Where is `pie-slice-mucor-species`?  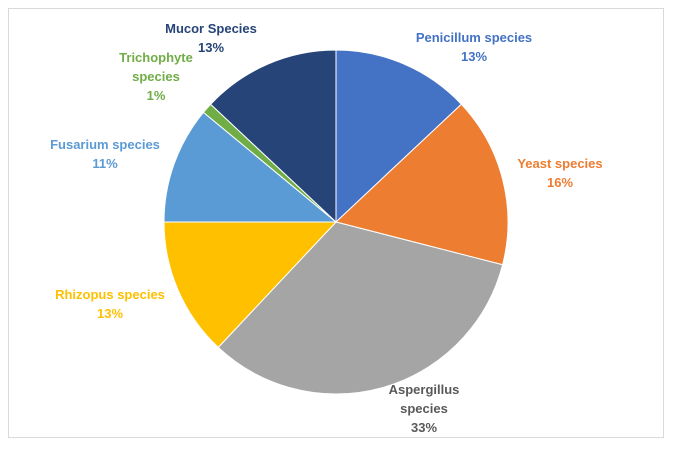 pie-slice-mucor-species is located at coordinates (273, 136).